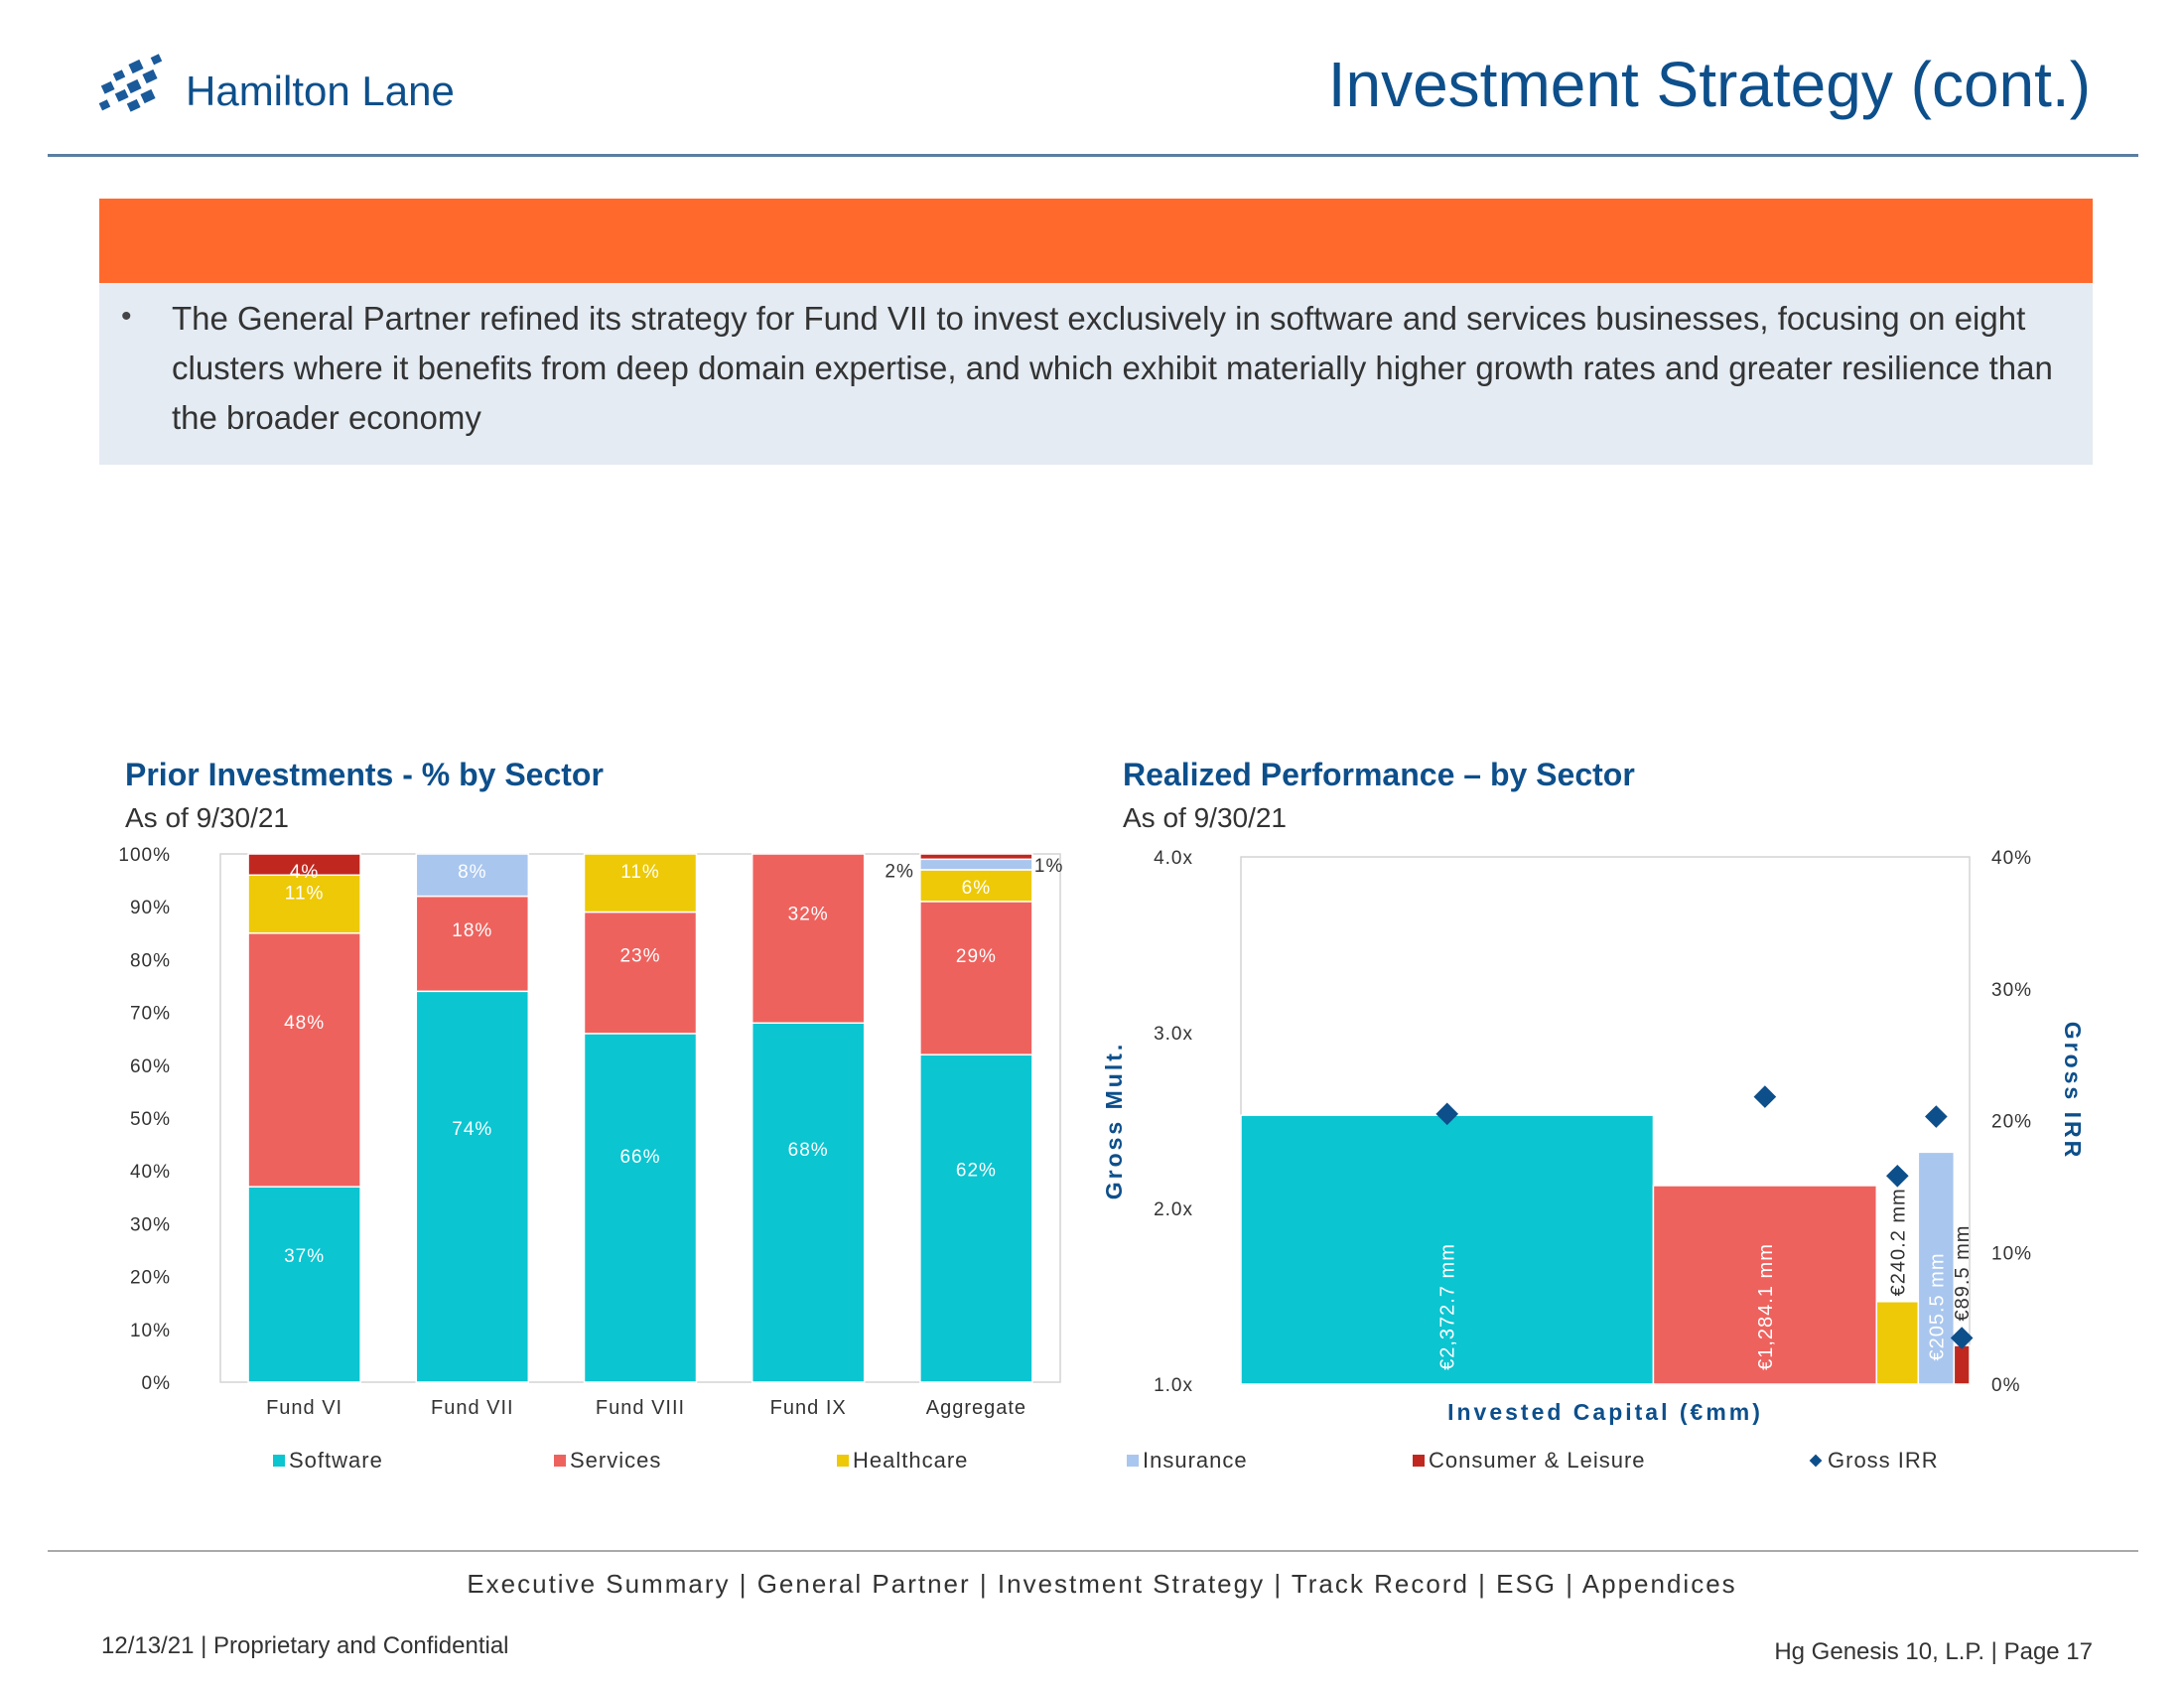  What do you see at coordinates (899, 871) in the screenshot?
I see `data-label: 2%` at bounding box center [899, 871].